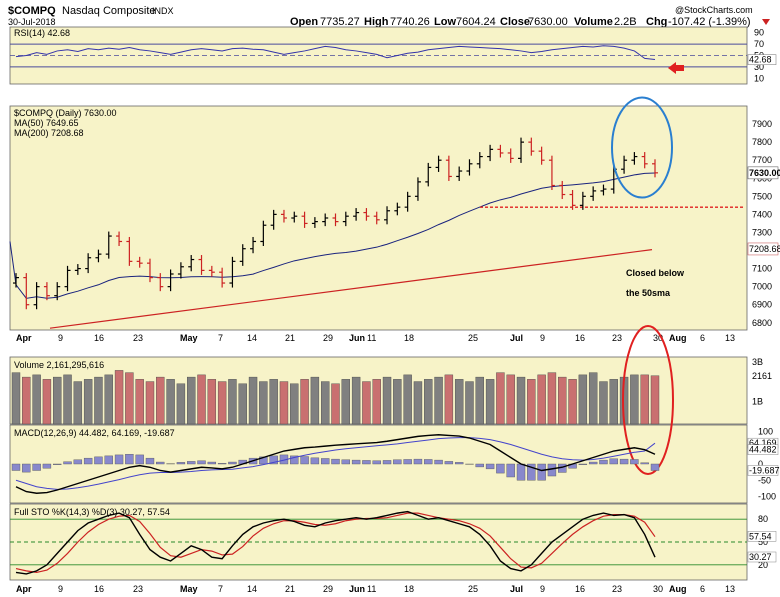 This screenshot has width=780, height=597. Describe the element at coordinates (46, 123) in the screenshot. I see `ma50-label: MA(50) 7649.65` at that location.